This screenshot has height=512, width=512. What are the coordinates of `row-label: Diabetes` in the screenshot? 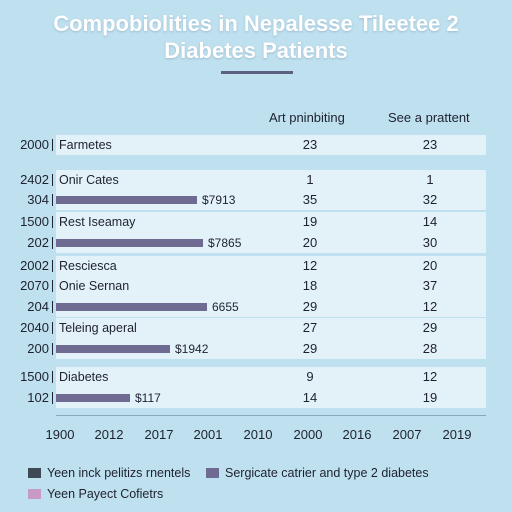 It's located at (84, 377).